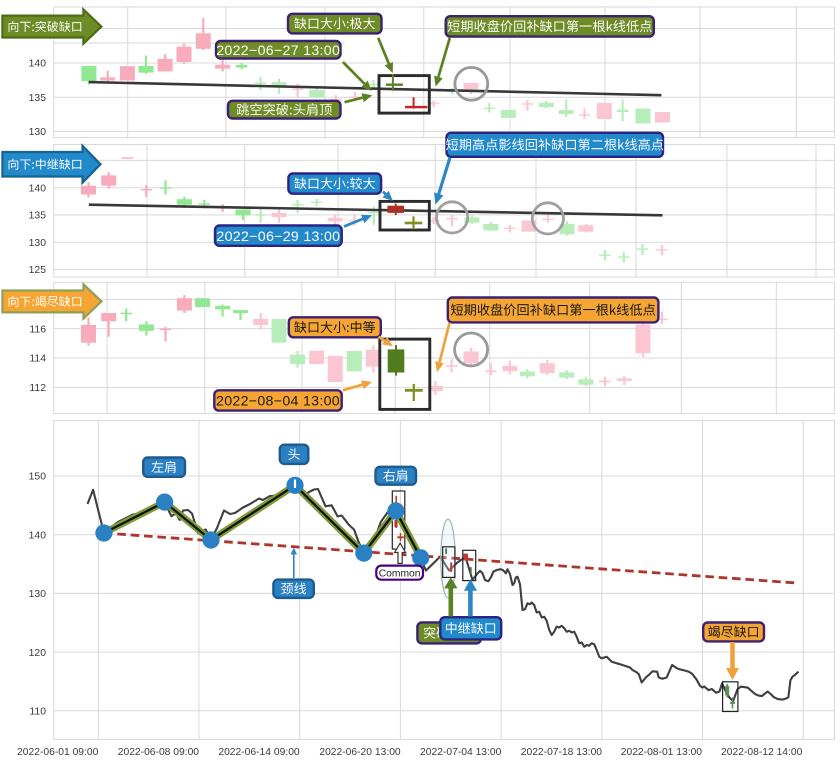 The image size is (840, 764). What do you see at coordinates (562, 752) in the screenshot?
I see `svg-text: 2022-07-18 13:00` at bounding box center [562, 752].